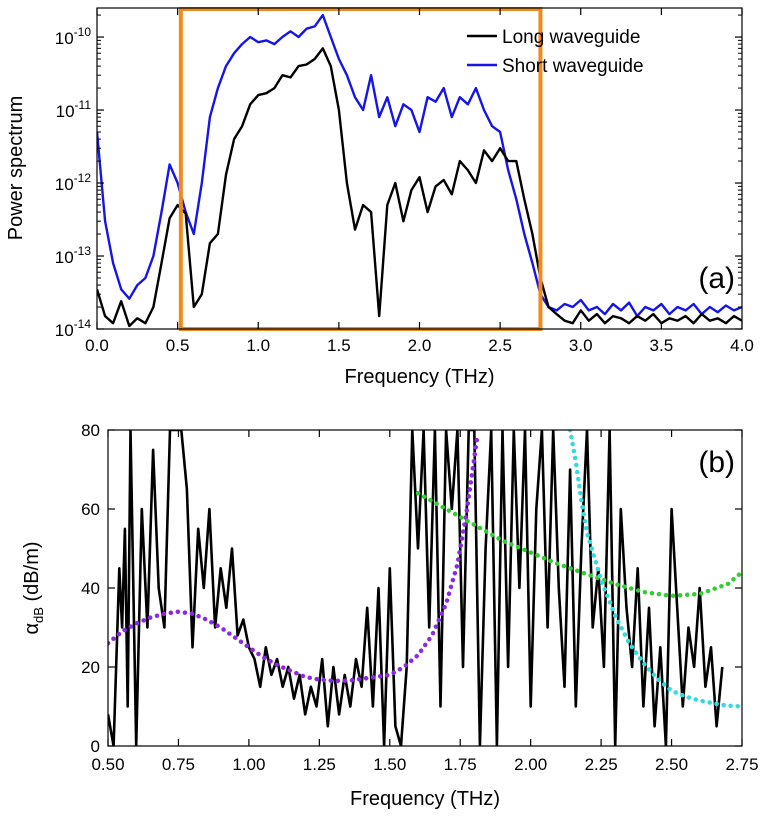  I want to click on x-tick-label: 0.50, so click(107, 764).